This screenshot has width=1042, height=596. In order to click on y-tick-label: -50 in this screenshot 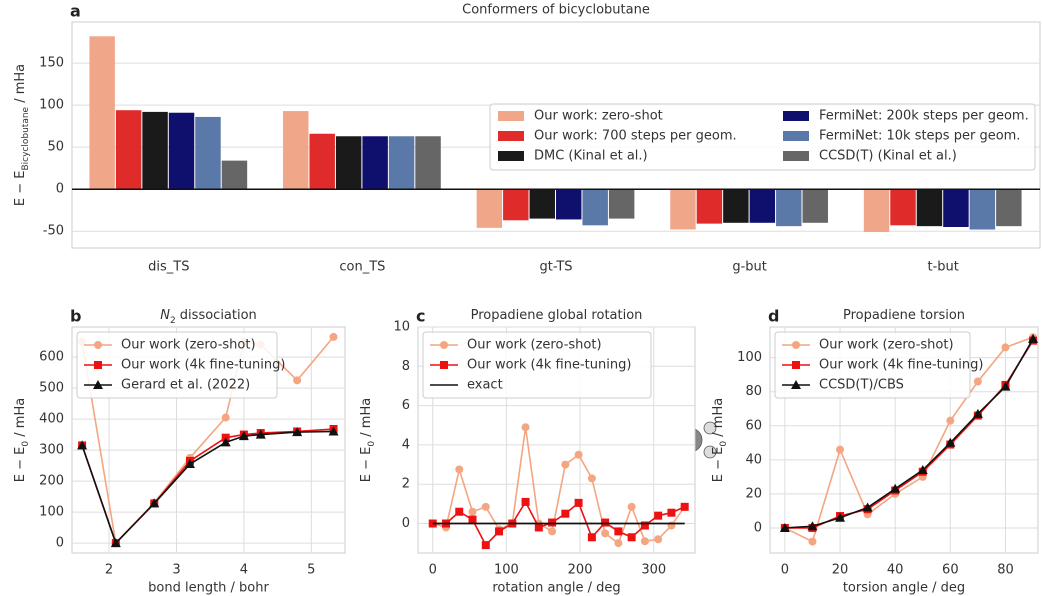, I will do `click(53, 231)`.